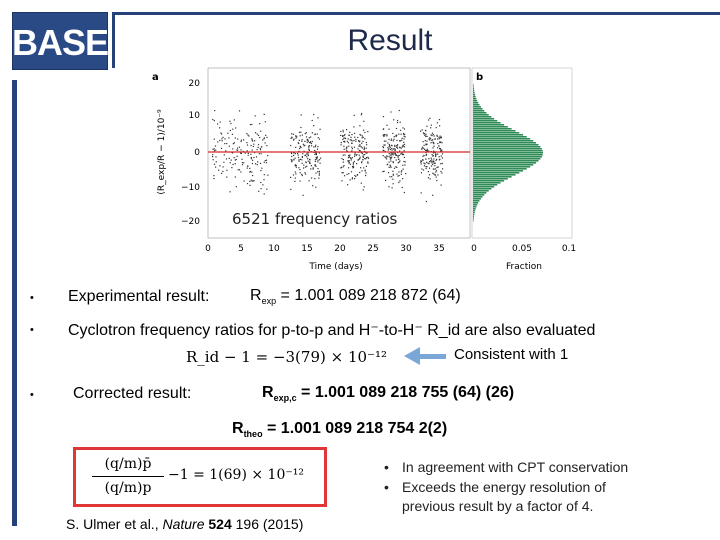 The width and height of the screenshot is (720, 540). Describe the element at coordinates (432, 356) in the screenshot. I see `arrow-shaft` at that location.